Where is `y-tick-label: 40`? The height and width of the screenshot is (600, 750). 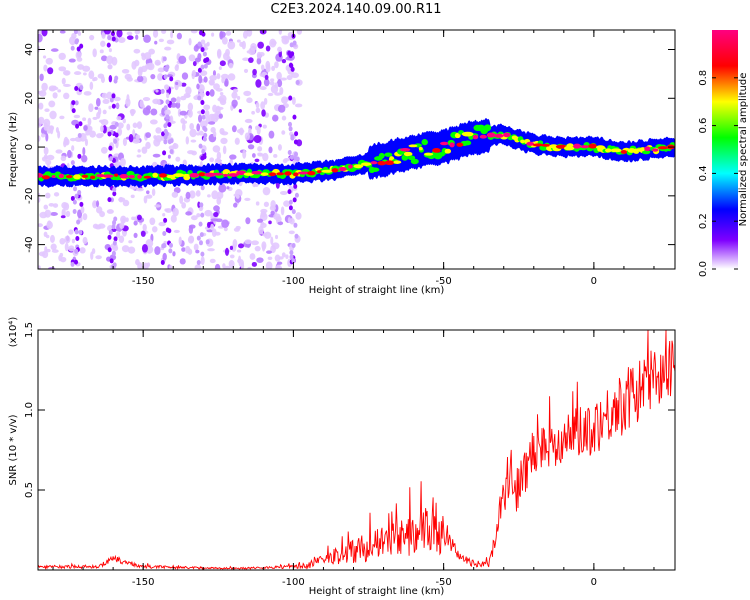 y-tick-label: 40 is located at coordinates (29, 49).